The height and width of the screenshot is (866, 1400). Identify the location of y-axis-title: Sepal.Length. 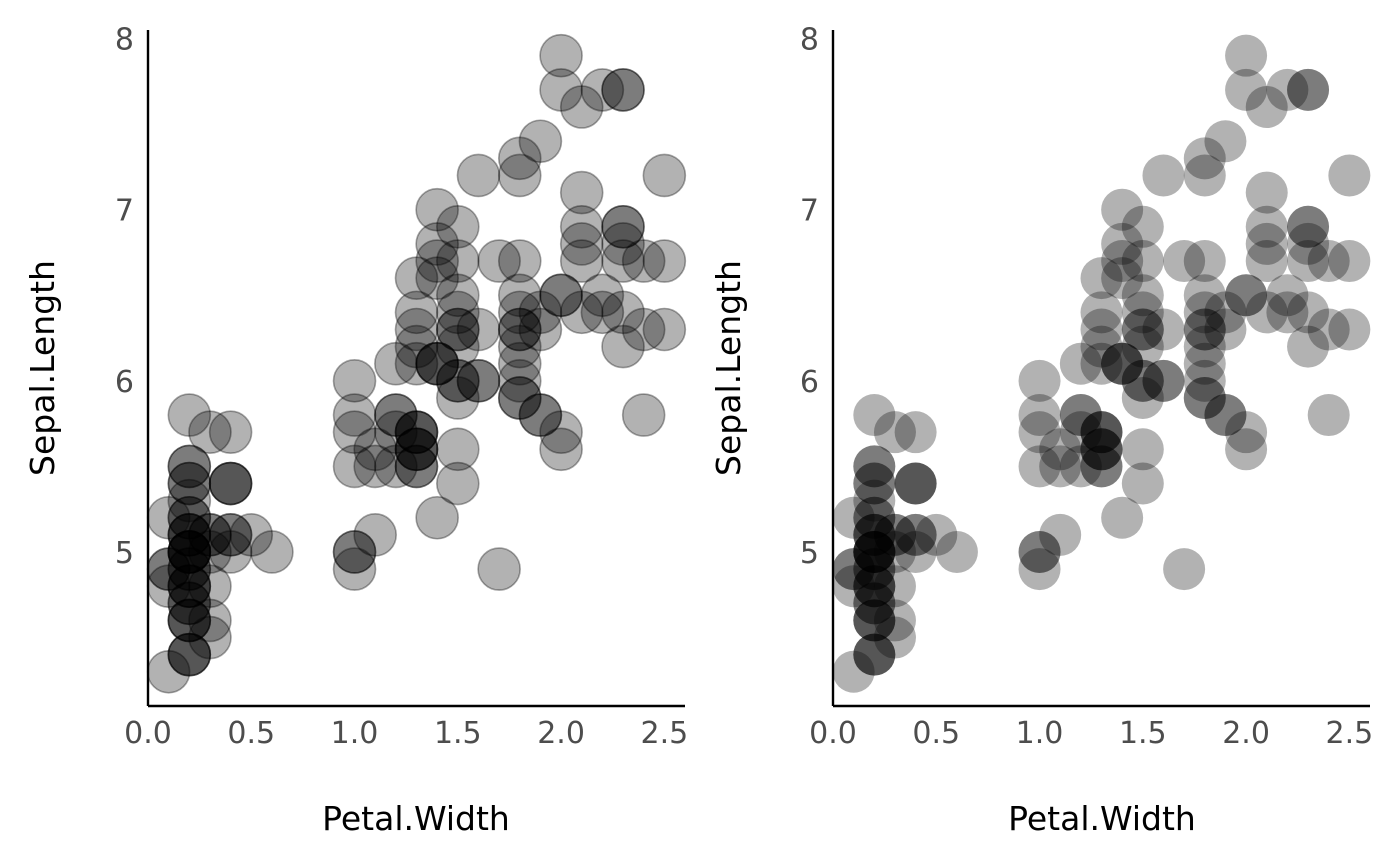
(42, 368).